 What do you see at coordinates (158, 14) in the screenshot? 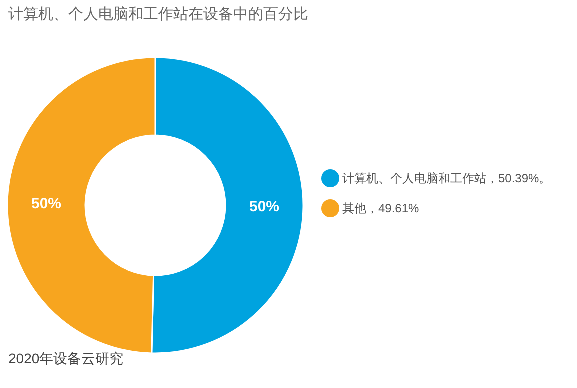
I see `chart-title: 计算机、个人电脑和工作站在设备中的百分比` at bounding box center [158, 14].